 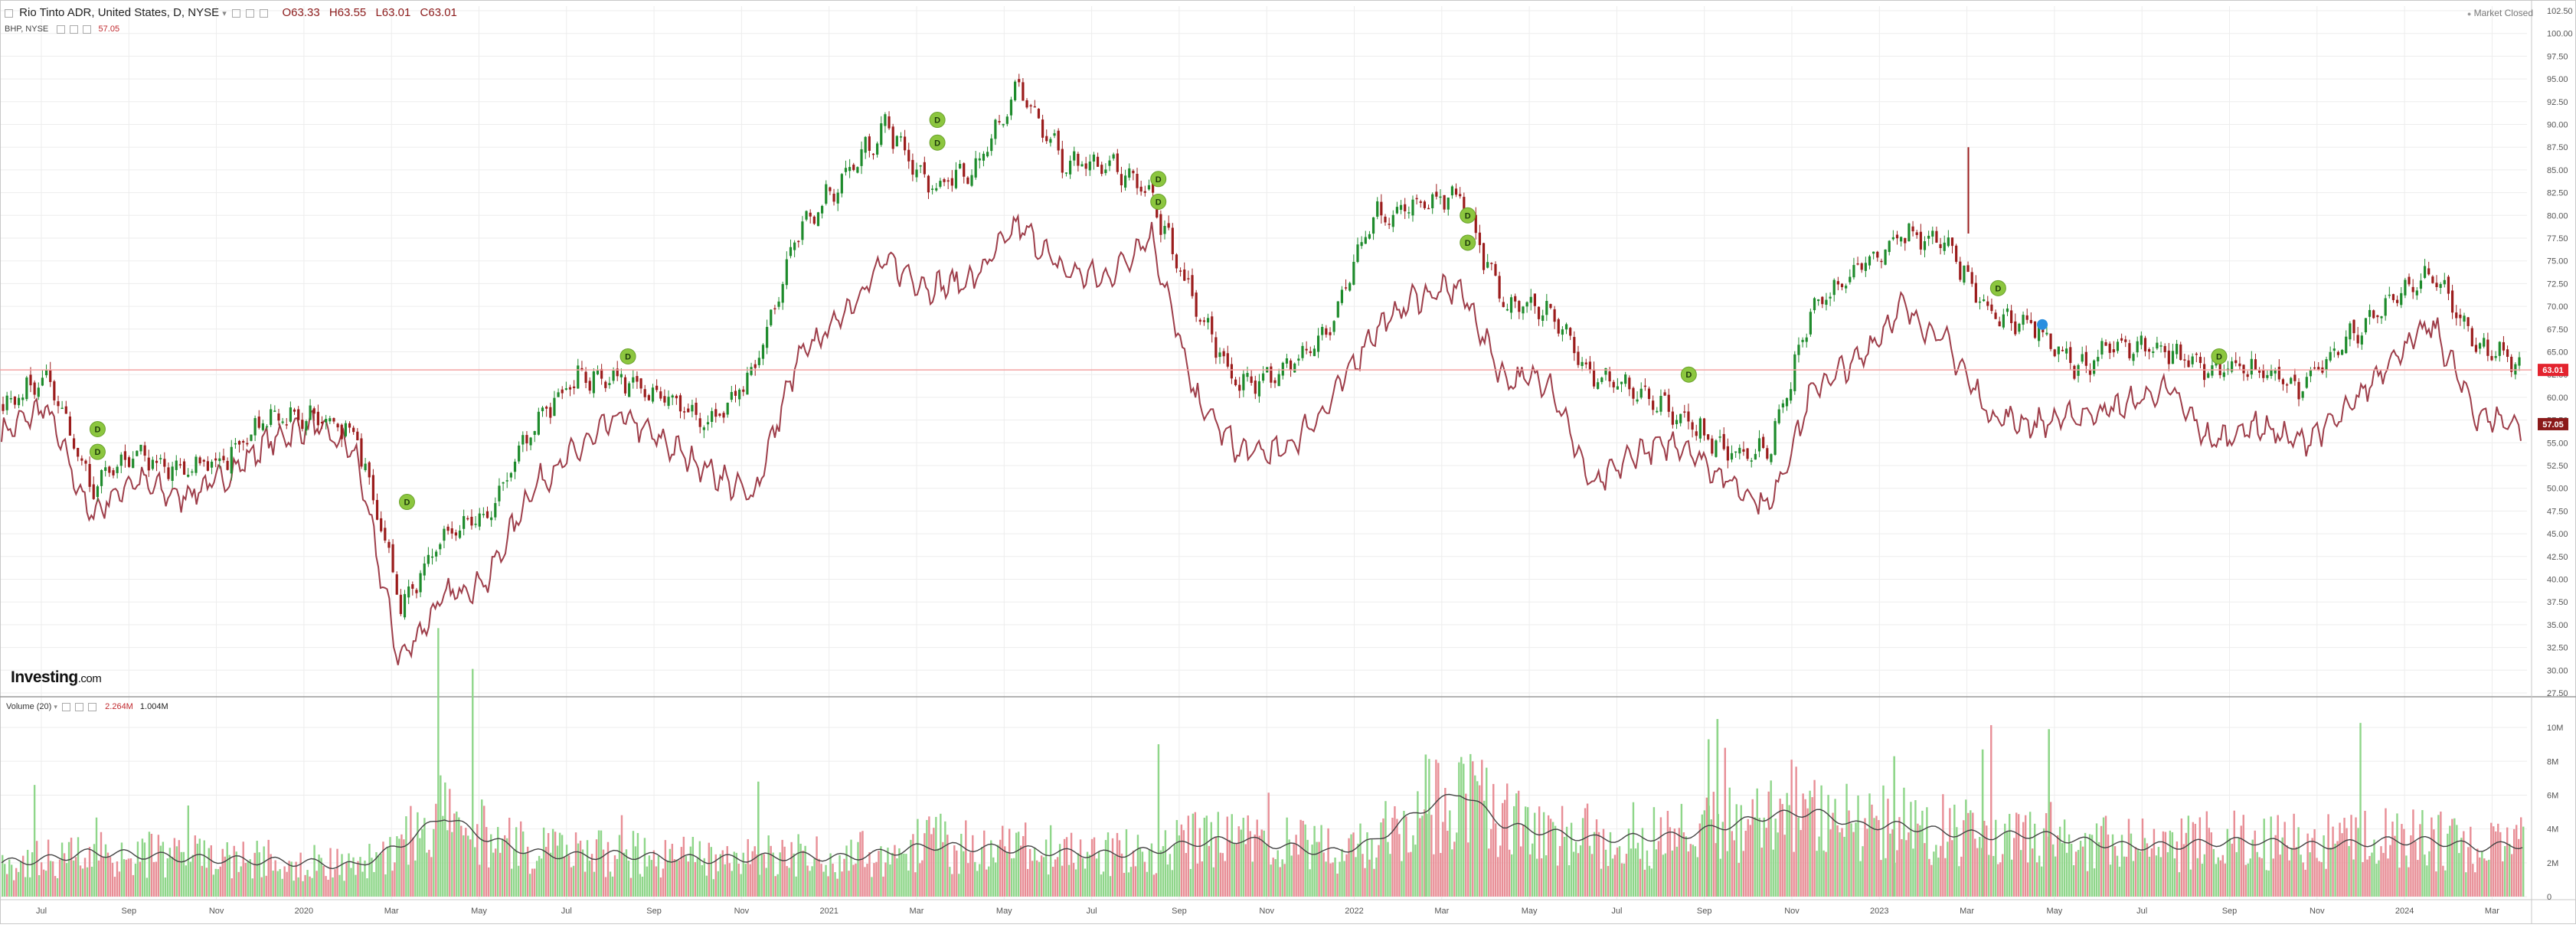 What do you see at coordinates (224, 14) in the screenshot?
I see `title-dropdown-icon: ▾` at bounding box center [224, 14].